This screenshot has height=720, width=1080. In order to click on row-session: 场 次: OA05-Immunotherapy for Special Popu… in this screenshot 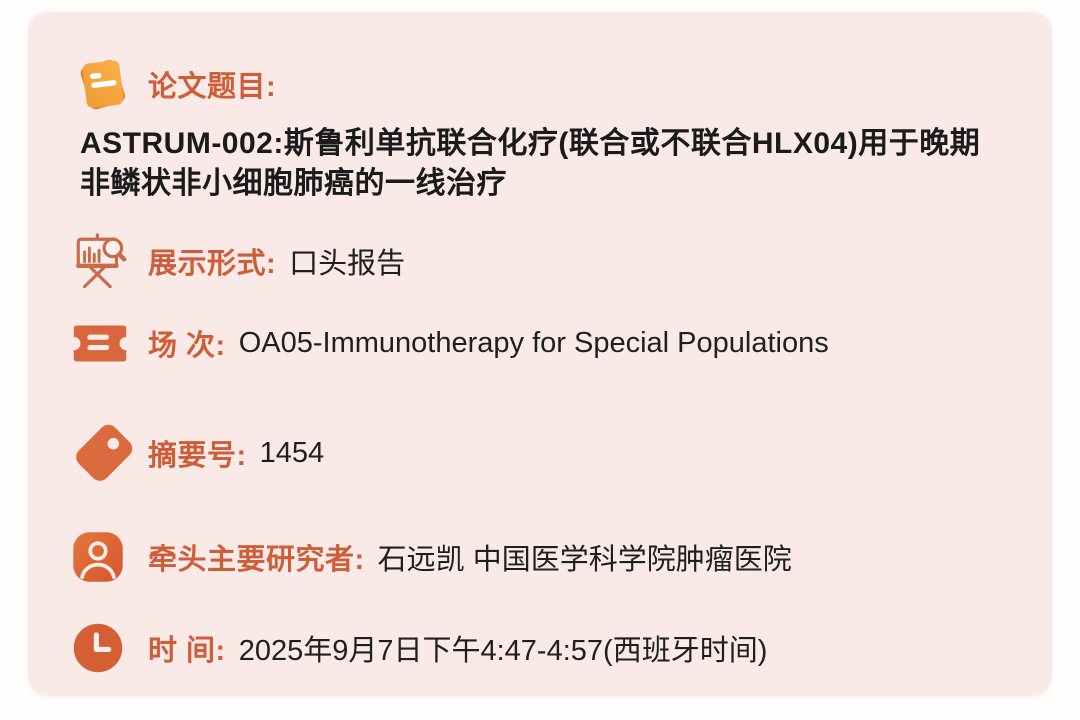, I will do `click(449, 343)`.